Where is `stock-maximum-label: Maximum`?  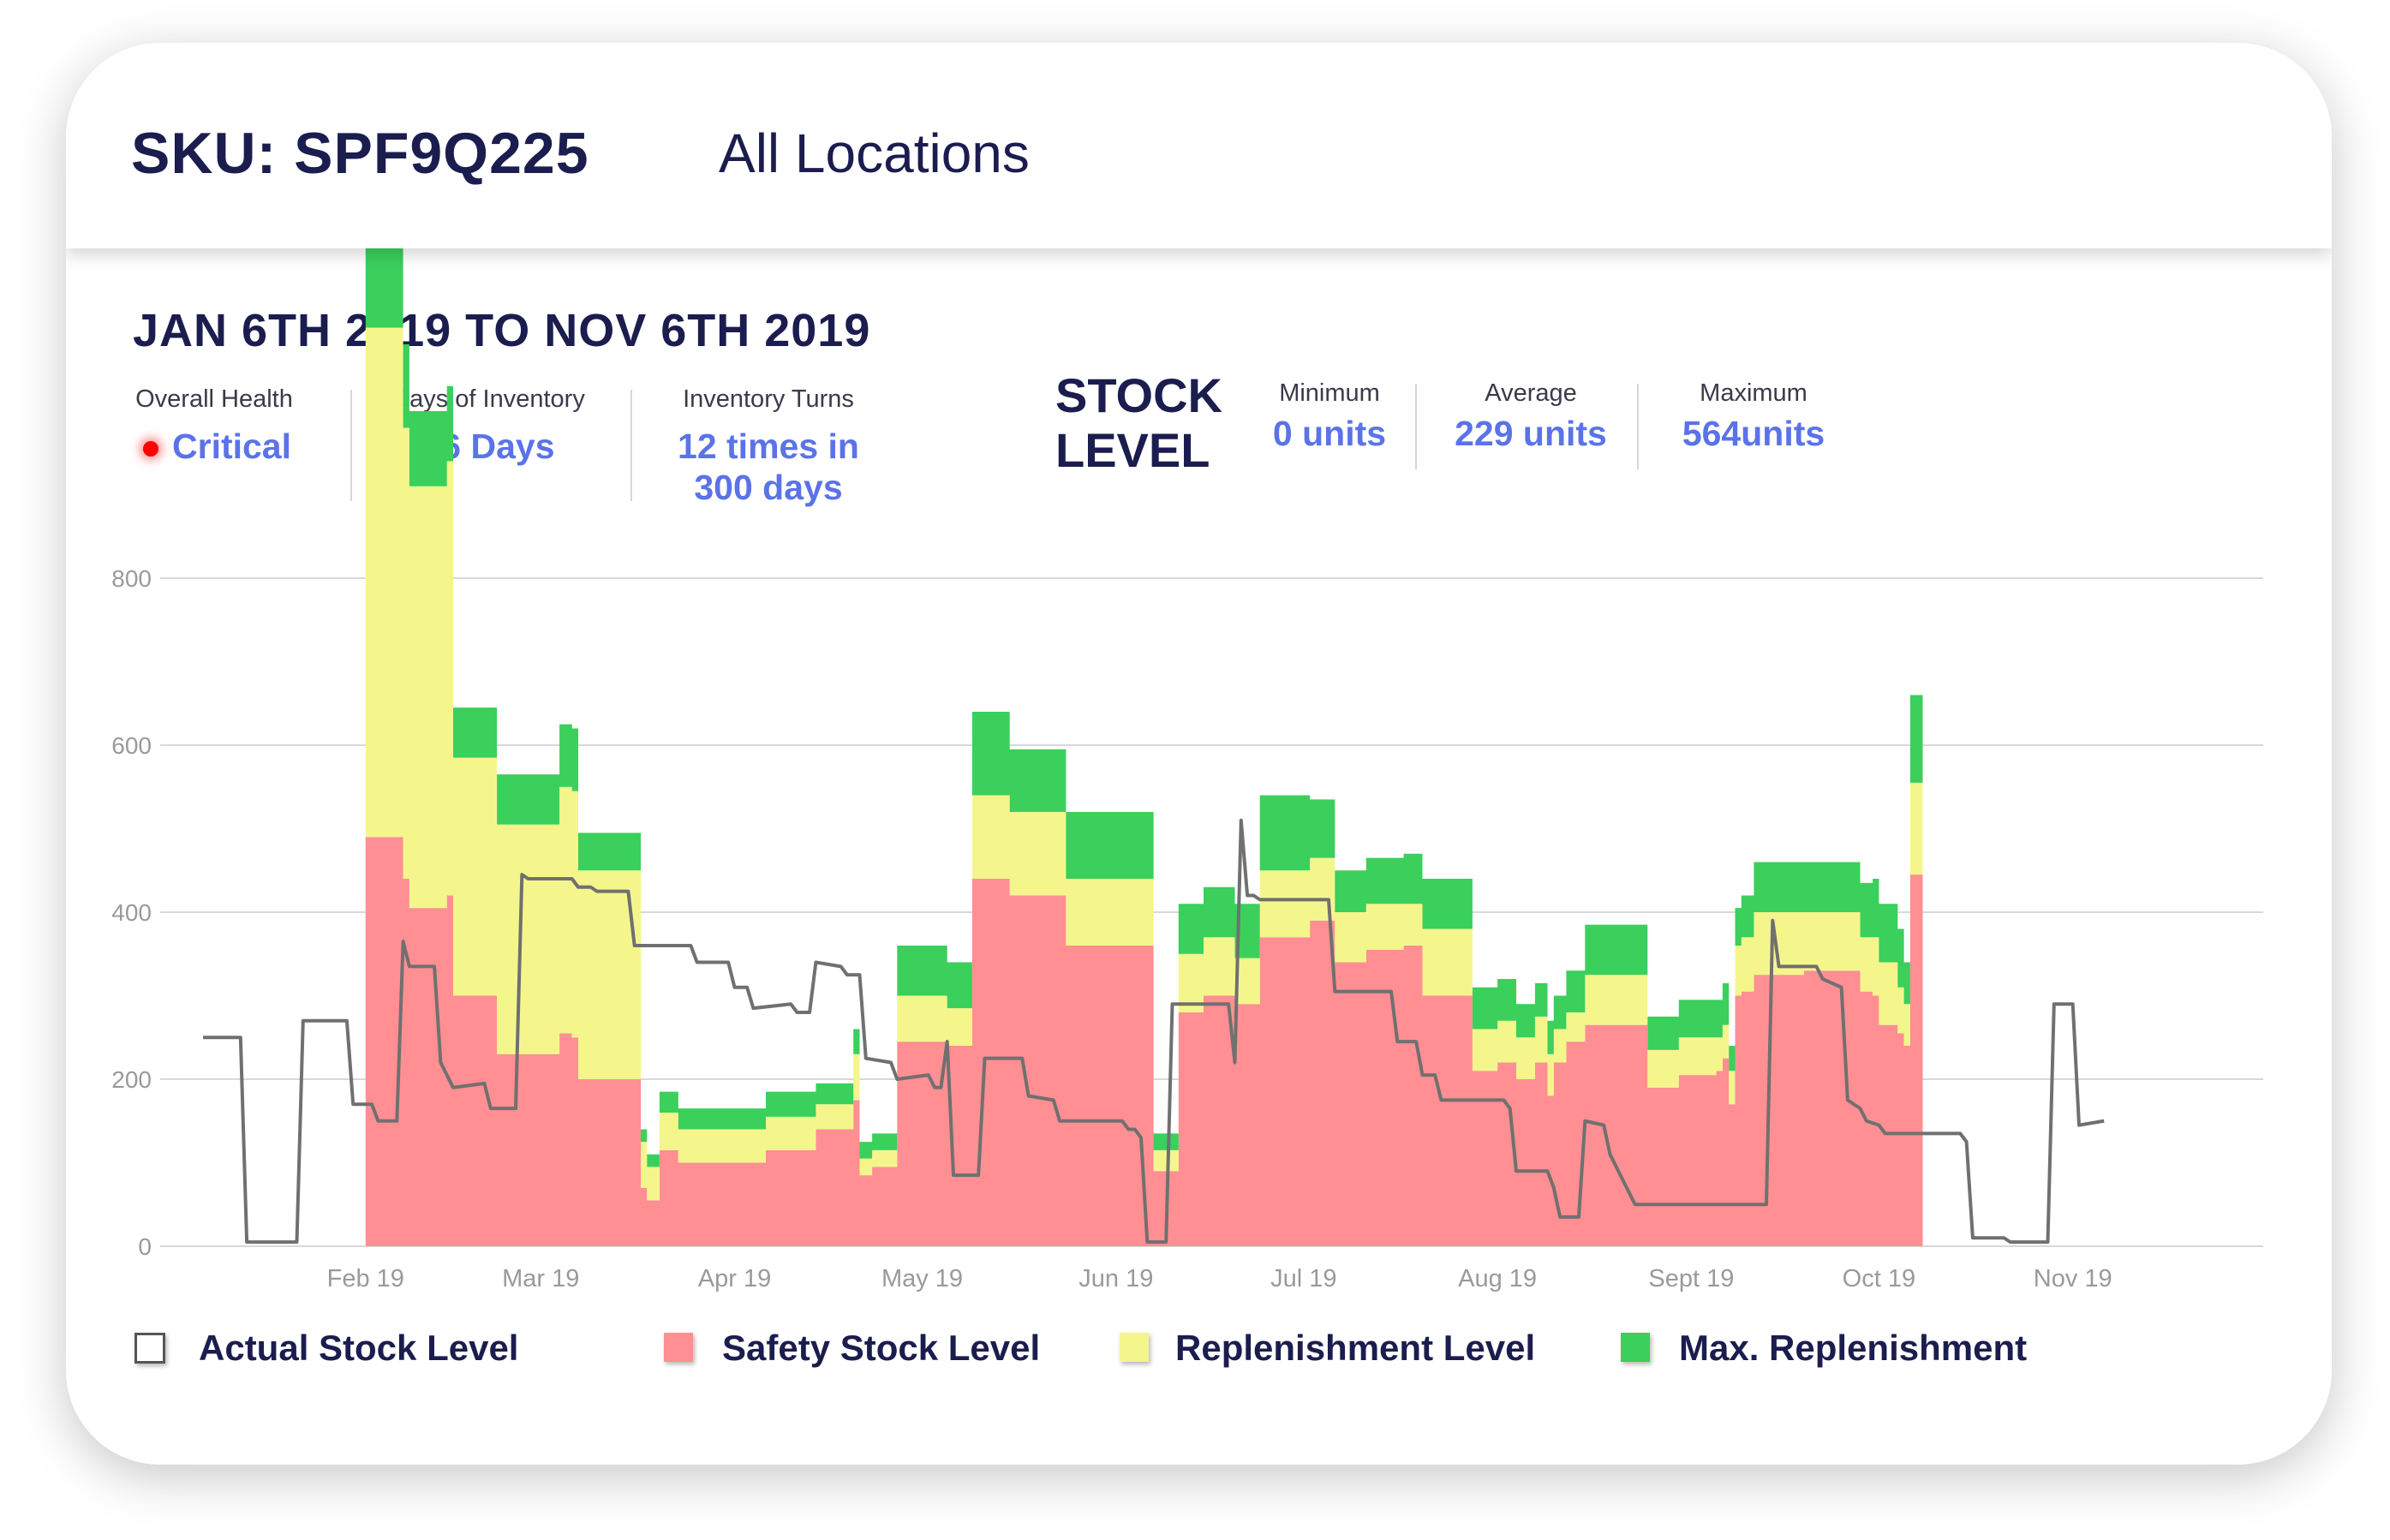 stock-maximum-label: Maximum is located at coordinates (1753, 393).